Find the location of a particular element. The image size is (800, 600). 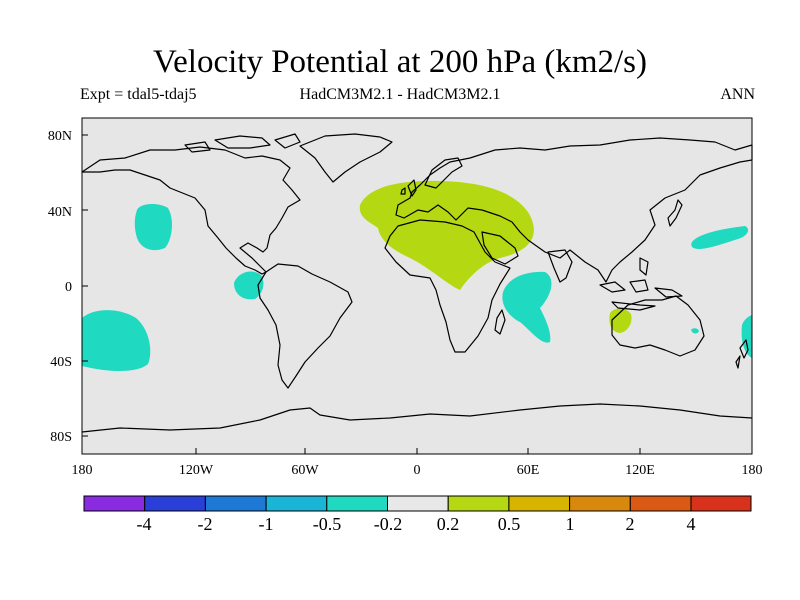

coast-arctic-islands is located at coordinates (242, 143).